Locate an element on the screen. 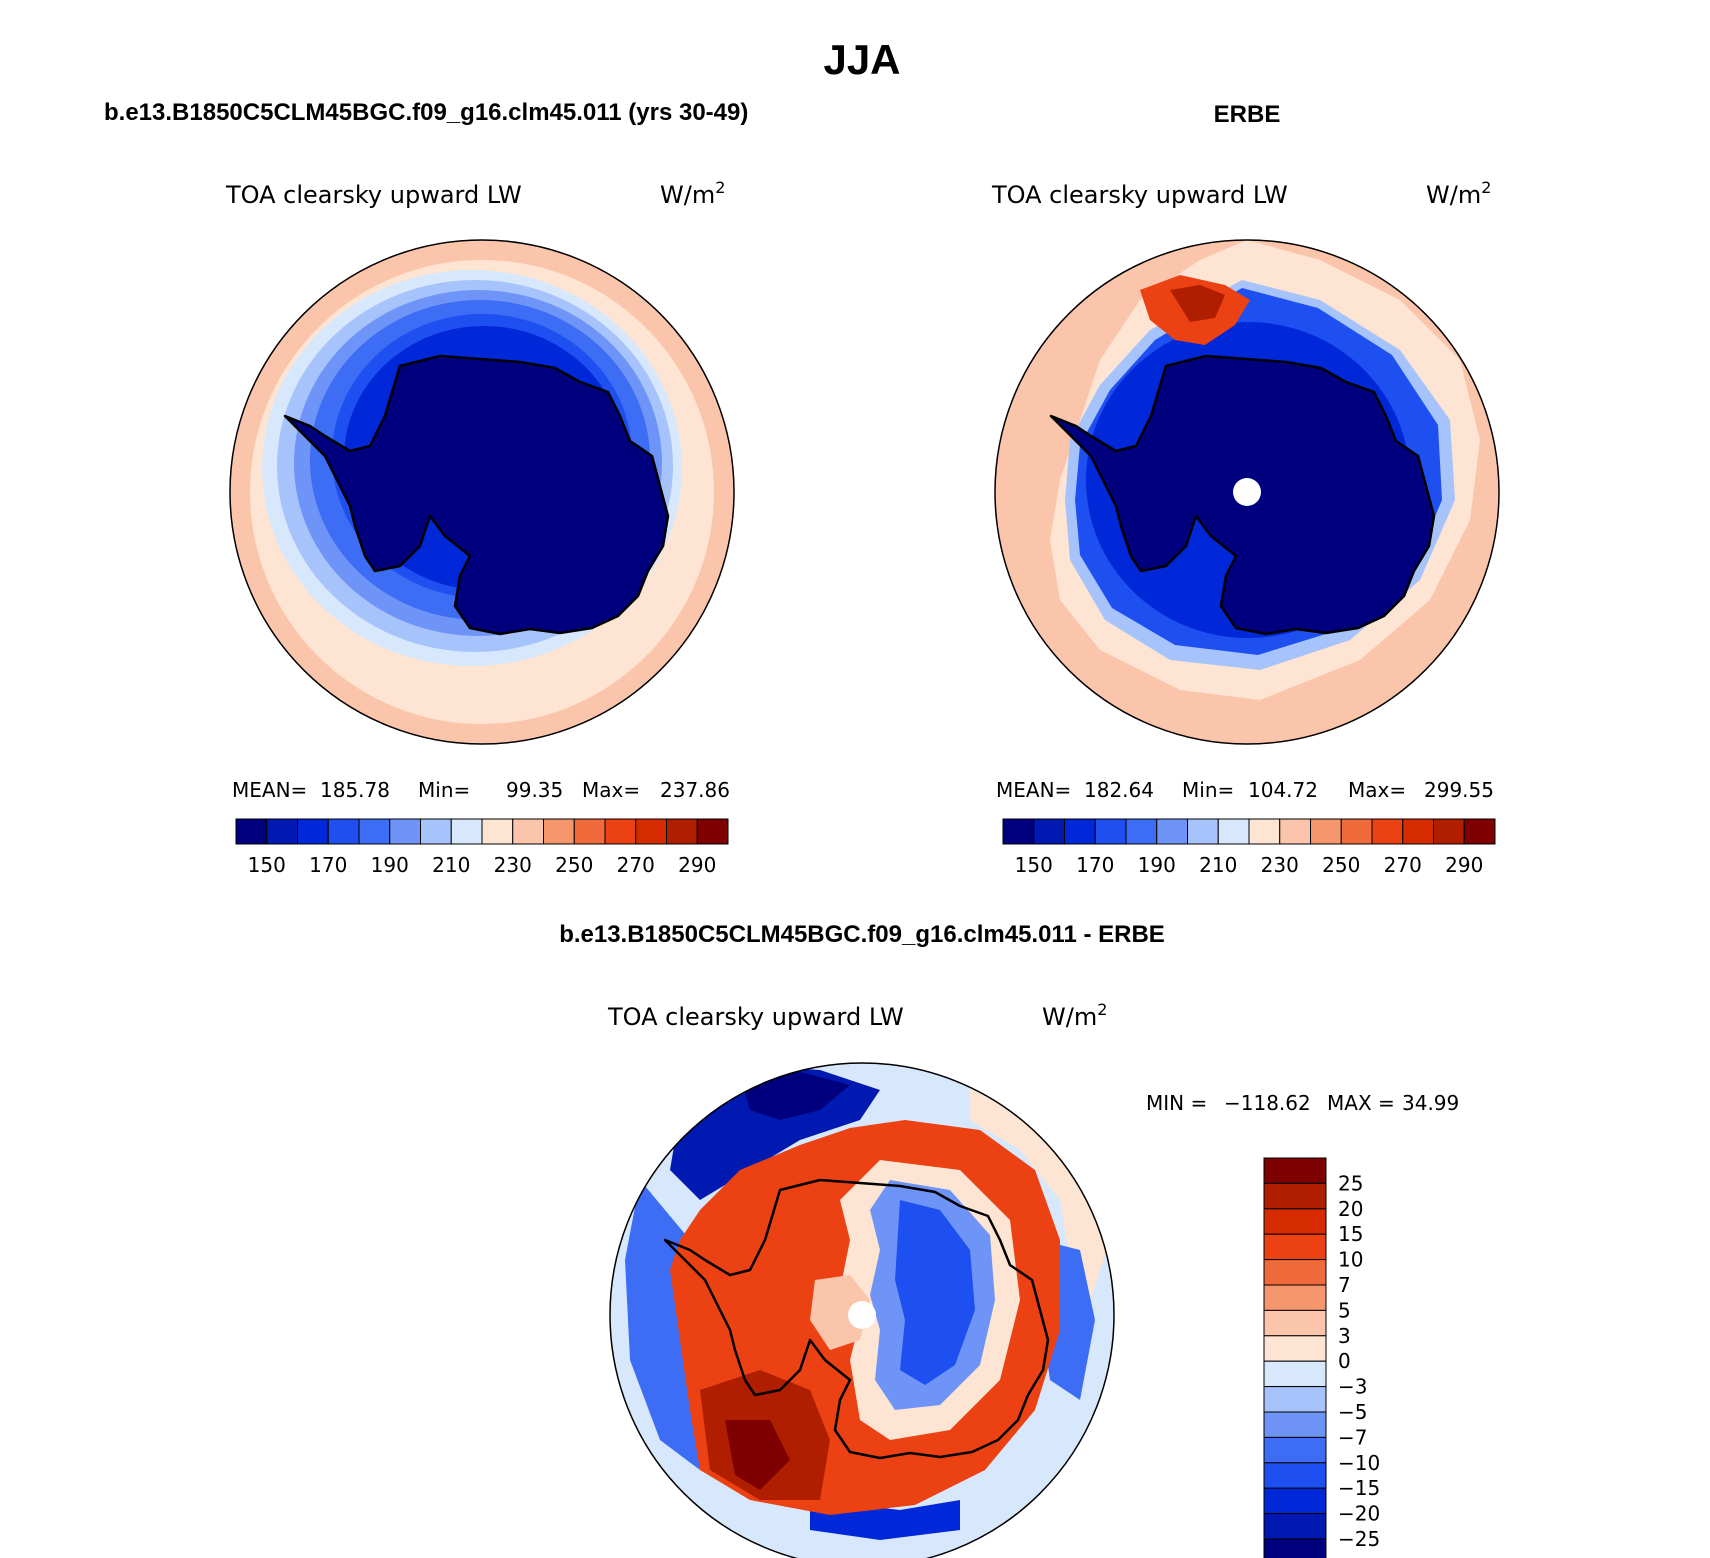 The image size is (1710, 1558). colorbar-tick-label: 10 is located at coordinates (1350, 1260).